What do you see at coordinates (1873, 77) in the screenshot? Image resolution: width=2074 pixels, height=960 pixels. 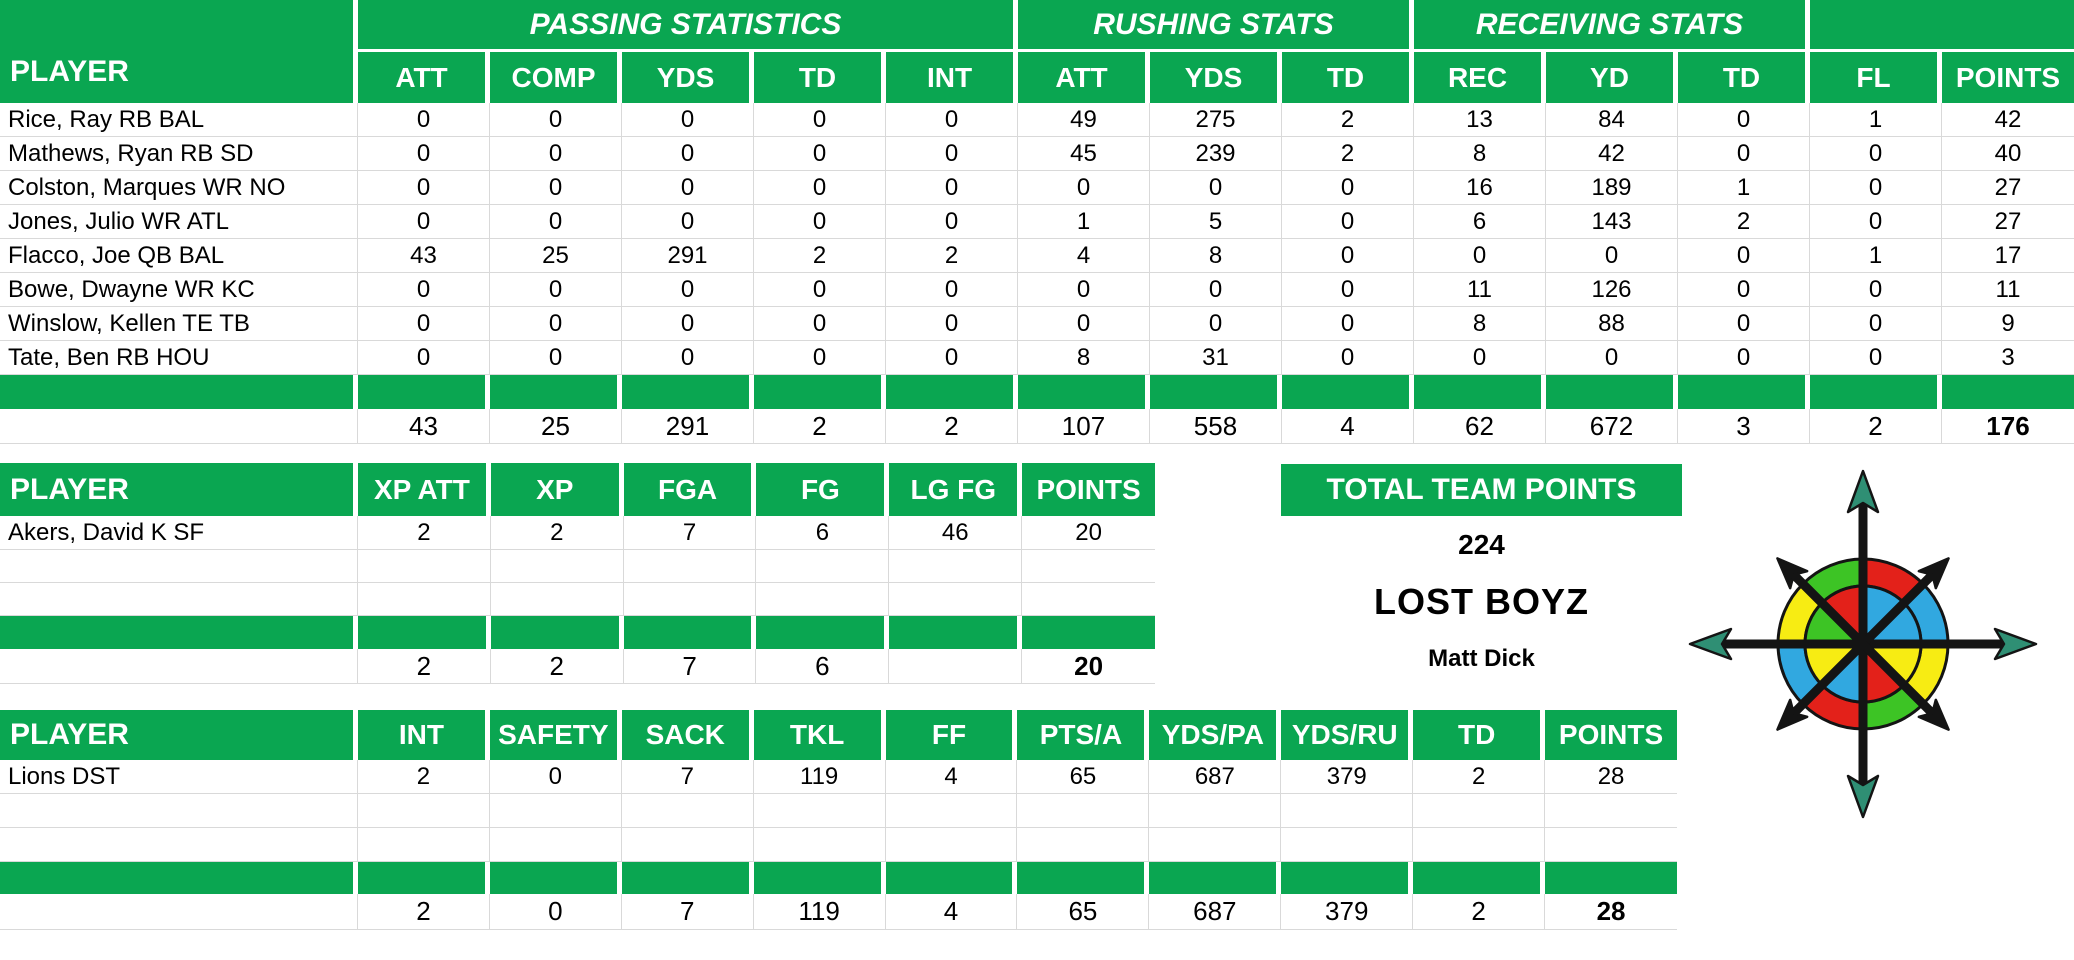 I see `column-header: FL` at bounding box center [1873, 77].